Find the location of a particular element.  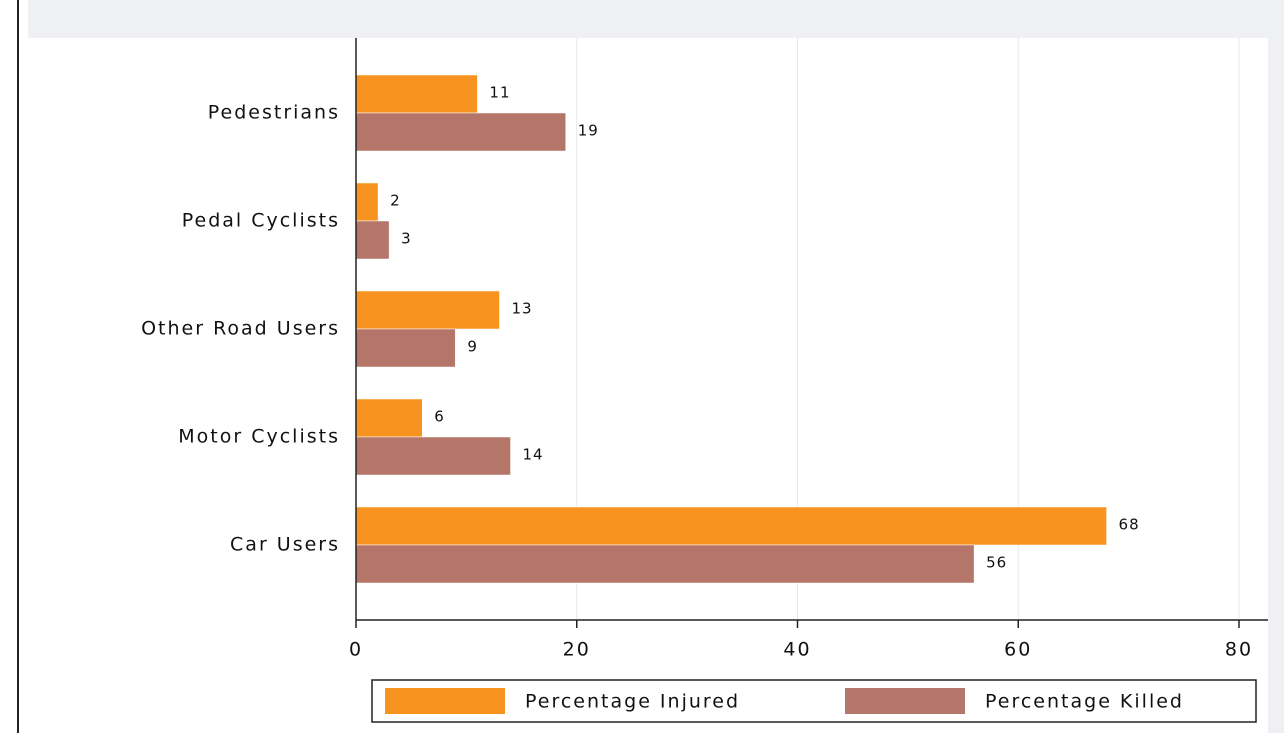

frame-right is located at coordinates (1276, 366).